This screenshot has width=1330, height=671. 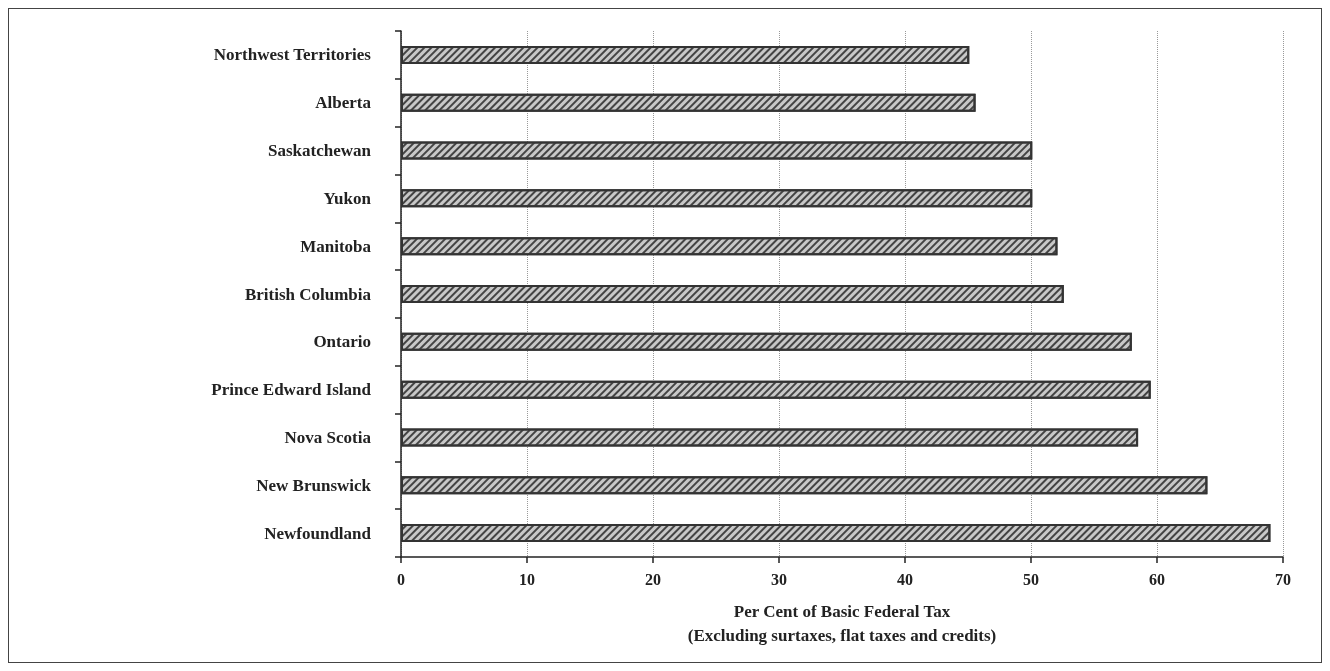 I want to click on x-tick-label: 70, so click(x=1283, y=579).